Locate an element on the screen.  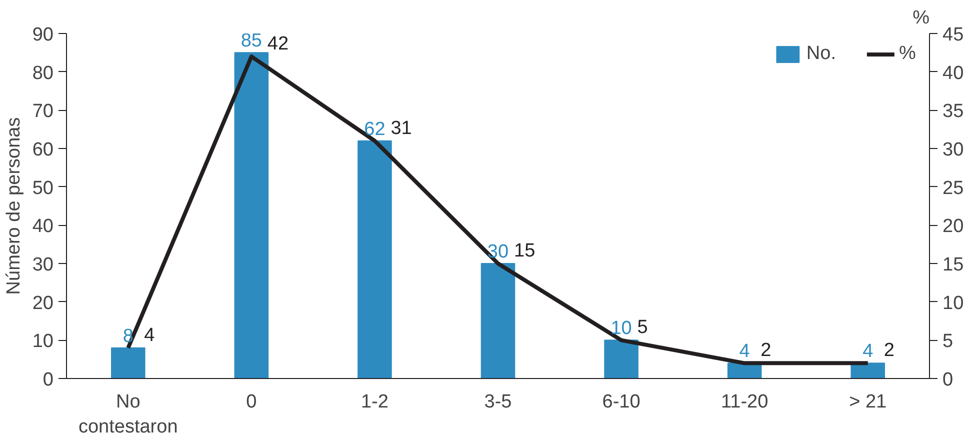
legend-label: % is located at coordinates (908, 54).